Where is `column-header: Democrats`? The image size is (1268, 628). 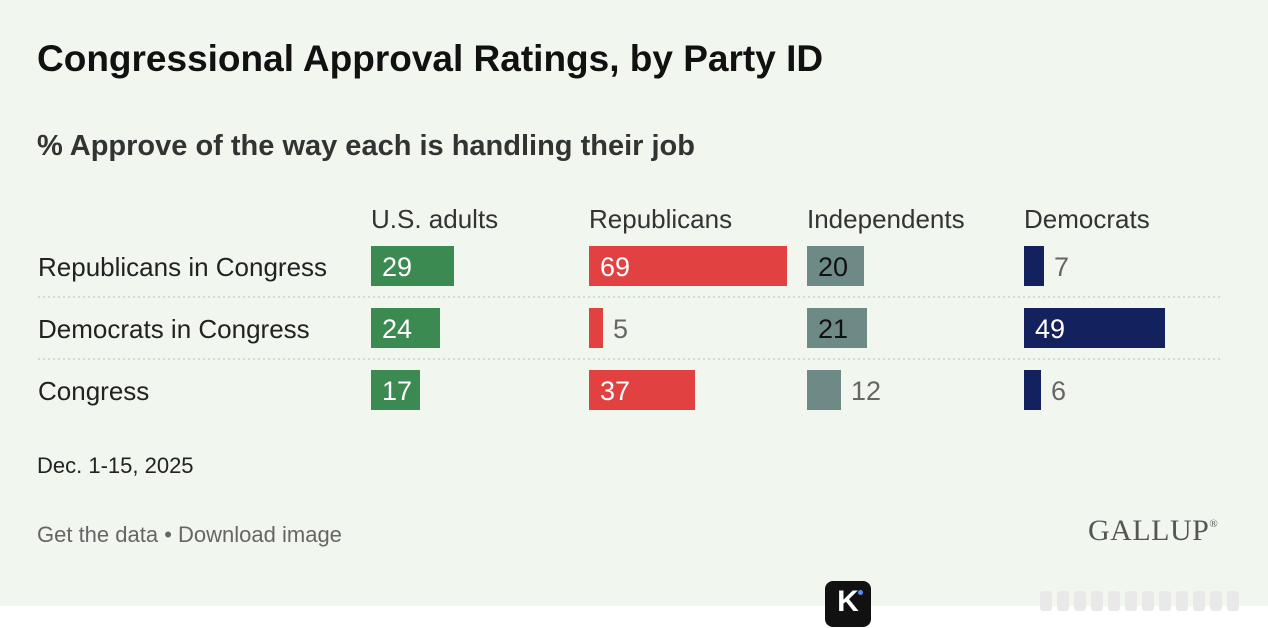
column-header: Democrats is located at coordinates (1087, 219).